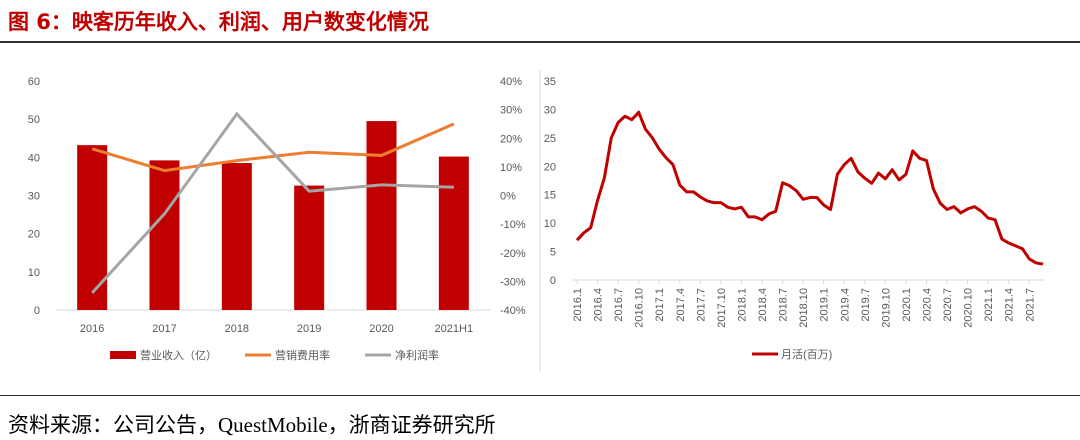  I want to click on x-tick-label: 2019.10, so click(886, 308).